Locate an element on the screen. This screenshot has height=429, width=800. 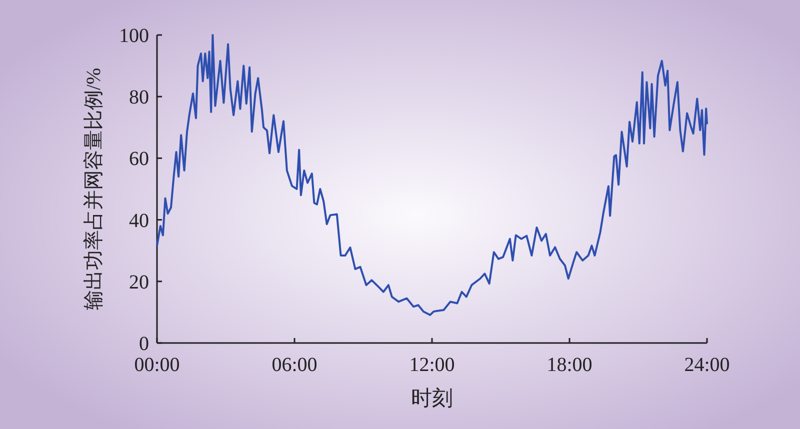
y-tick-label: 0 is located at coordinates (144, 344).